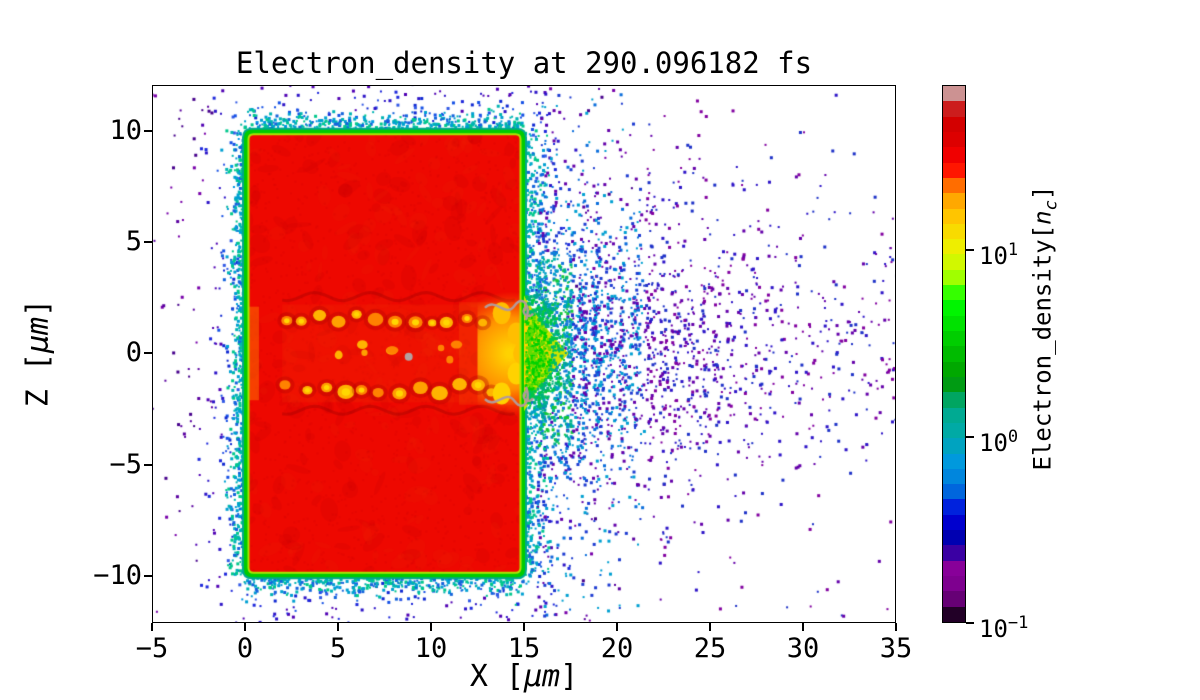 Image resolution: width=1200 pixels, height=700 pixels. I want to click on x-tick-label: 20, so click(617, 648).